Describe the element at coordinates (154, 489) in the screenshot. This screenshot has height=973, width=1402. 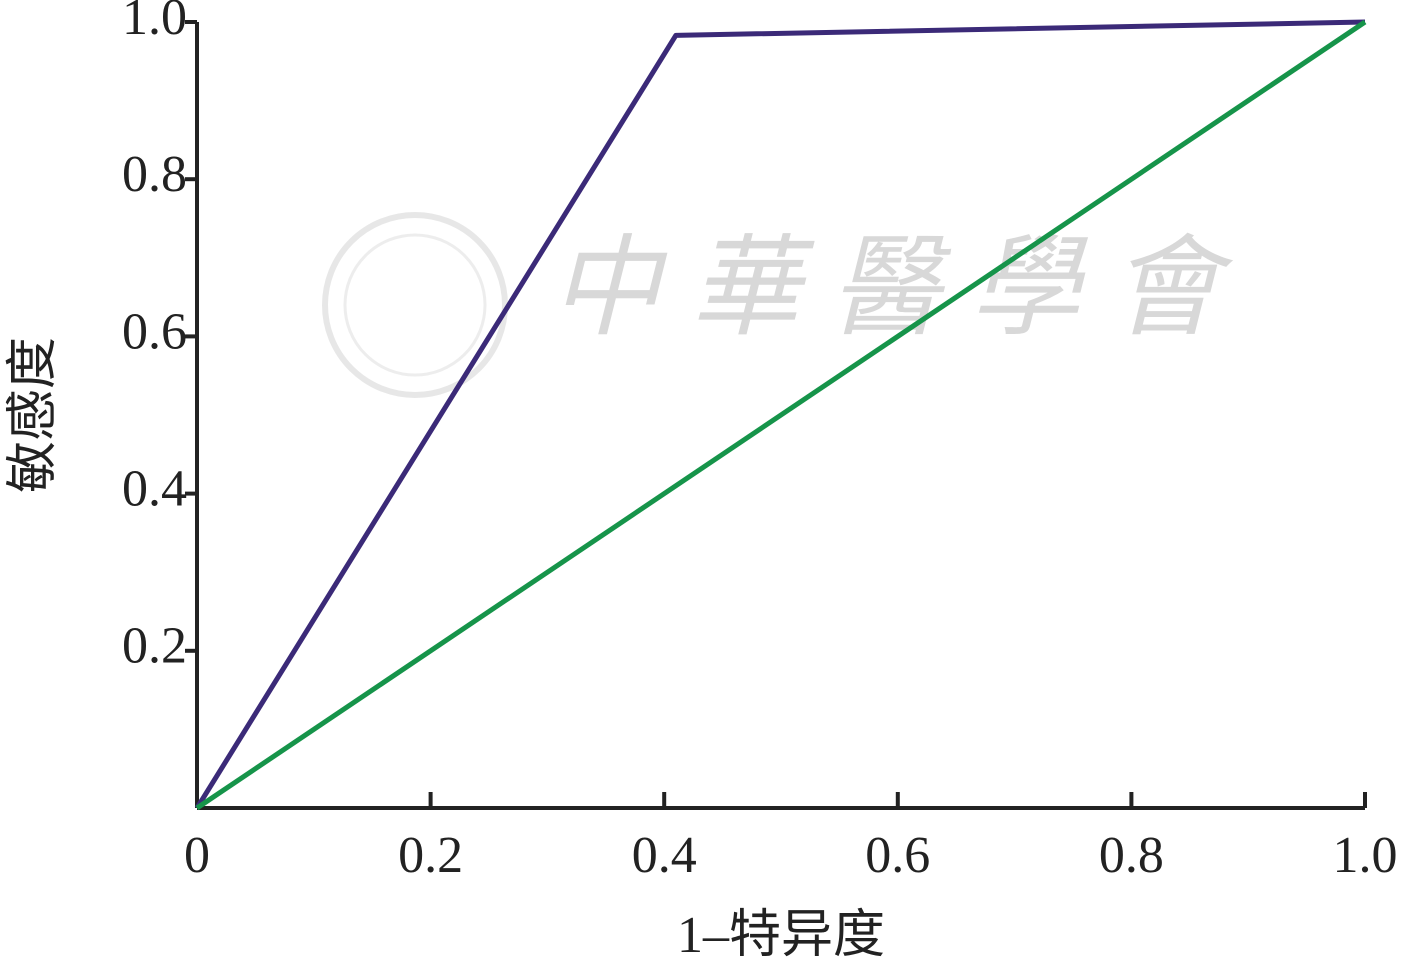
I see `y-tick-label: 0.4` at that location.